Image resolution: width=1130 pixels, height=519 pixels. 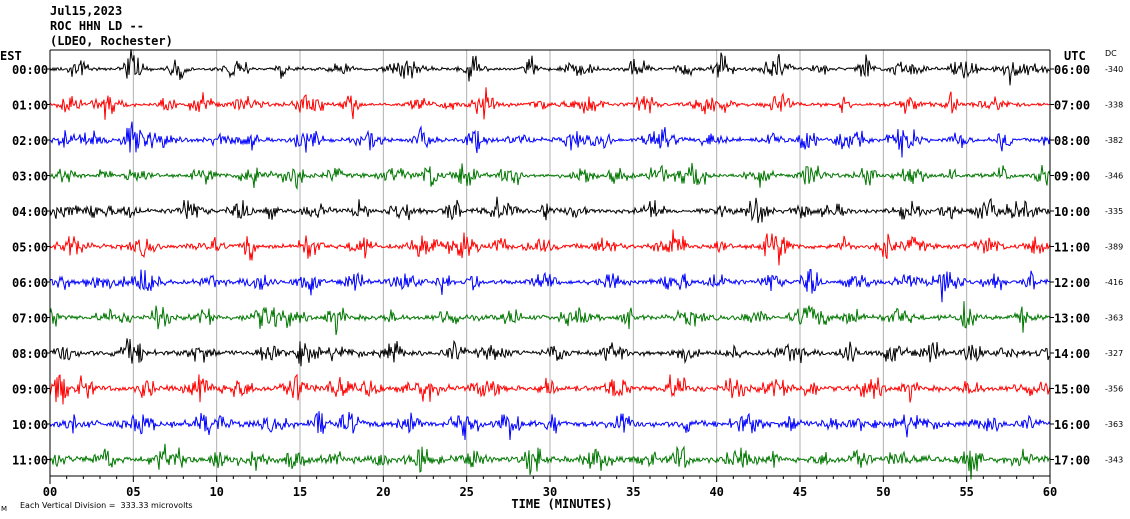 What do you see at coordinates (1072, 141) in the screenshot?
I see `utc-hour-label: 08:00` at bounding box center [1072, 141].